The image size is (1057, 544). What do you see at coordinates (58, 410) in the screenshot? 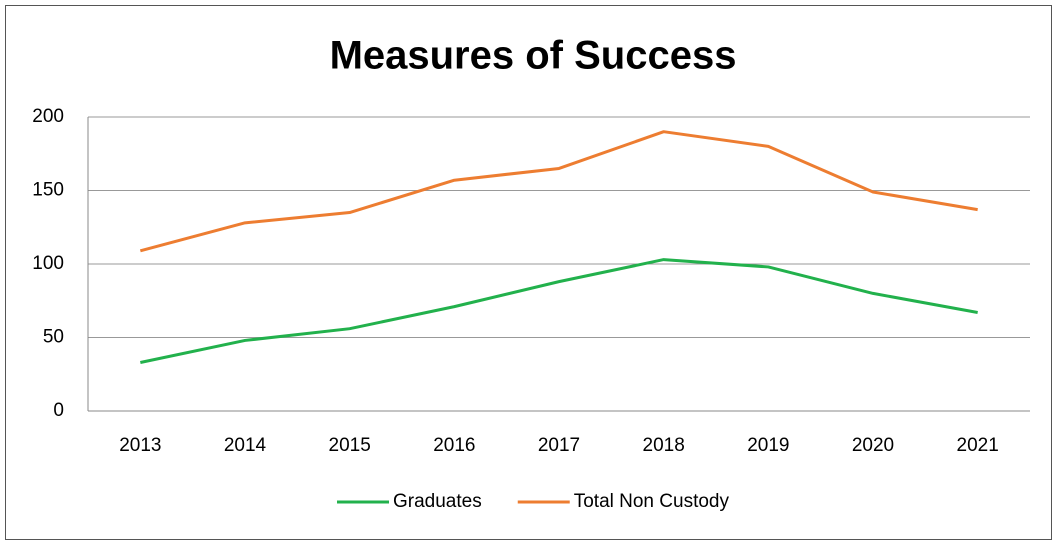
I see `y-tick-label: 0` at bounding box center [58, 410].